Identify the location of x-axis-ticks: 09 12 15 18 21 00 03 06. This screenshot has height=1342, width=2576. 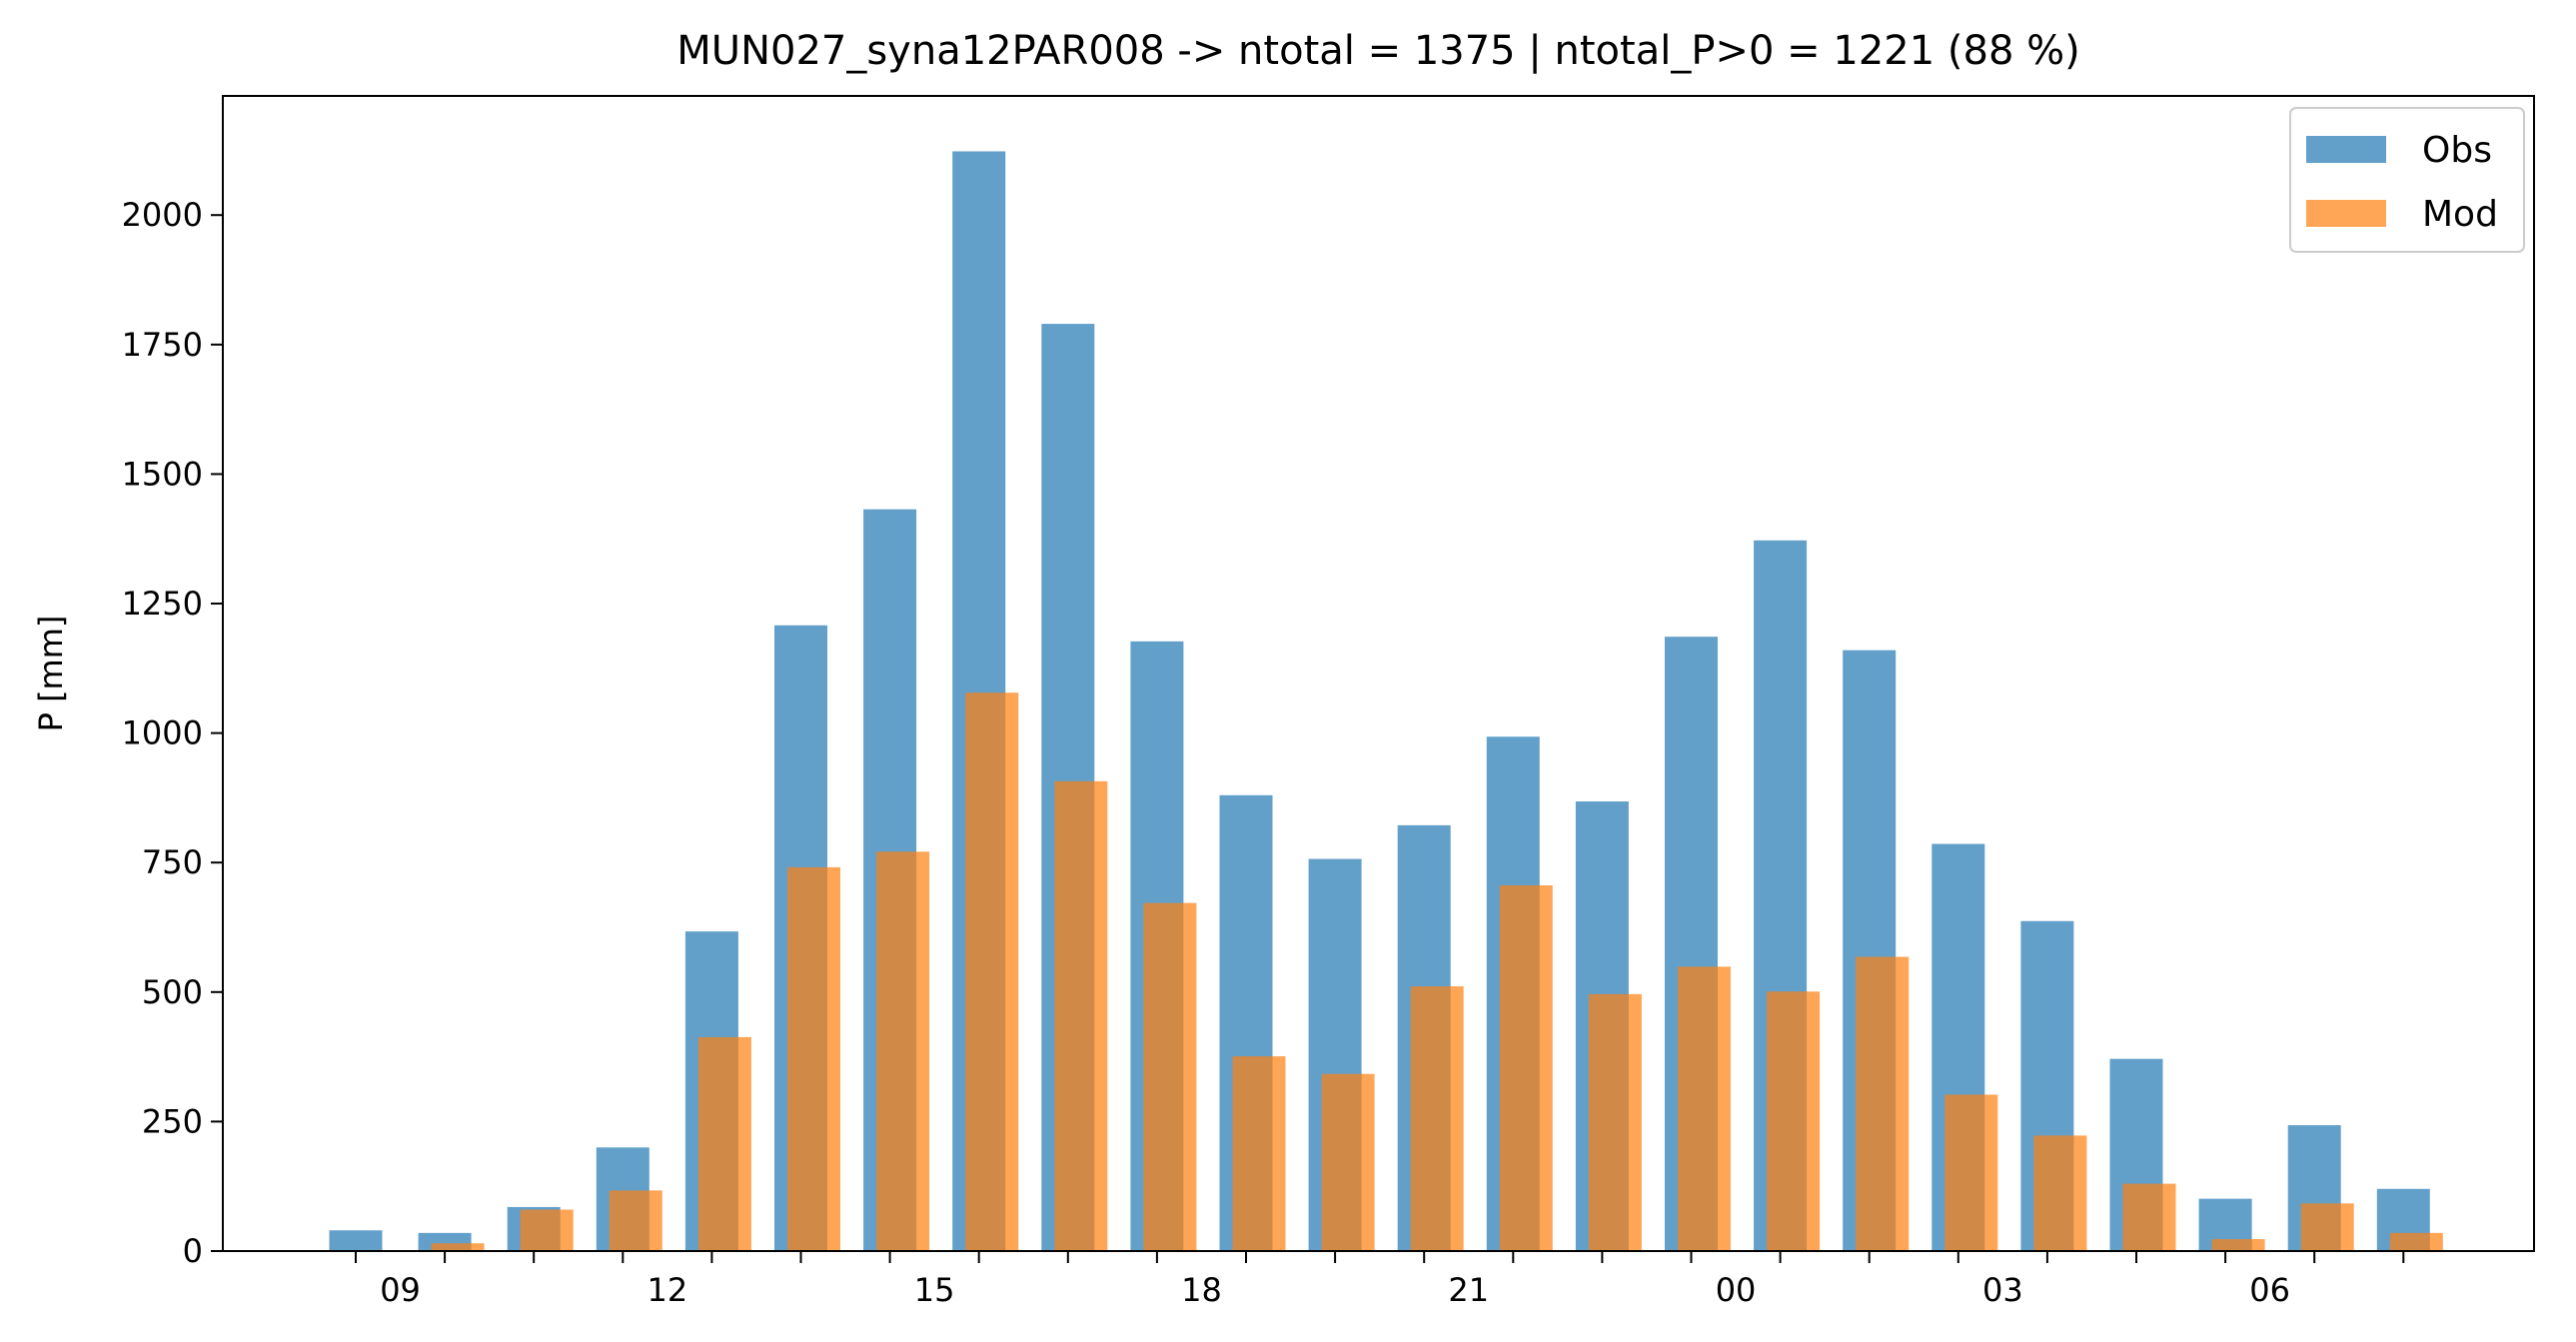
(1380, 1280).